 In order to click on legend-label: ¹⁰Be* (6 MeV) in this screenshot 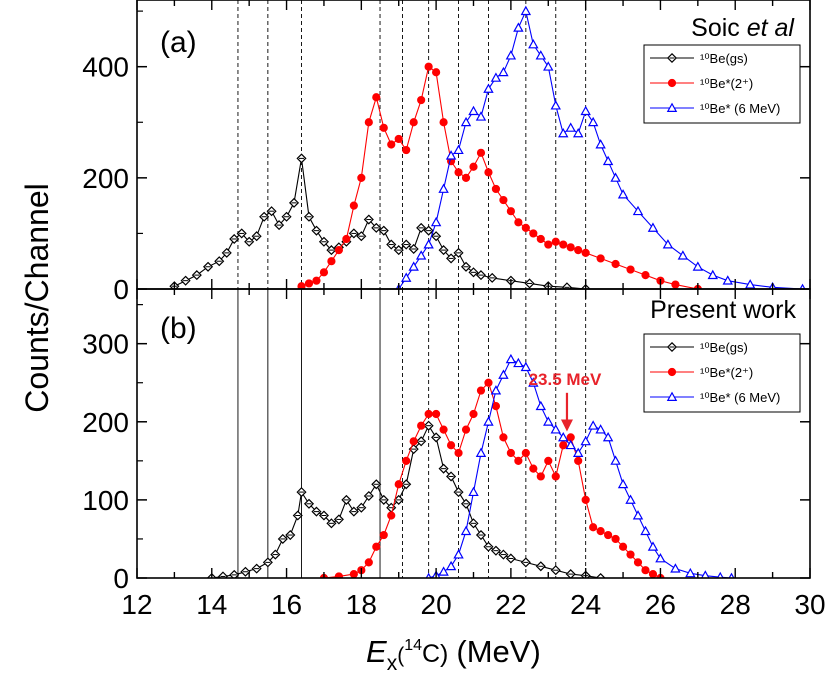, I will do `click(740, 397)`.